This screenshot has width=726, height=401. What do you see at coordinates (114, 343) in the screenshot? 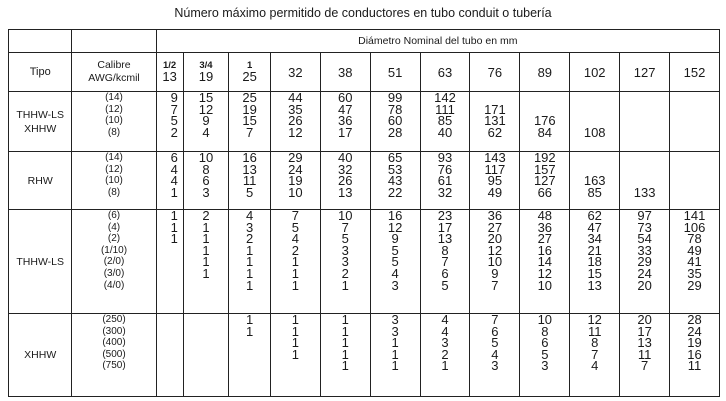
I see `calibre-value: (400)` at bounding box center [114, 343].